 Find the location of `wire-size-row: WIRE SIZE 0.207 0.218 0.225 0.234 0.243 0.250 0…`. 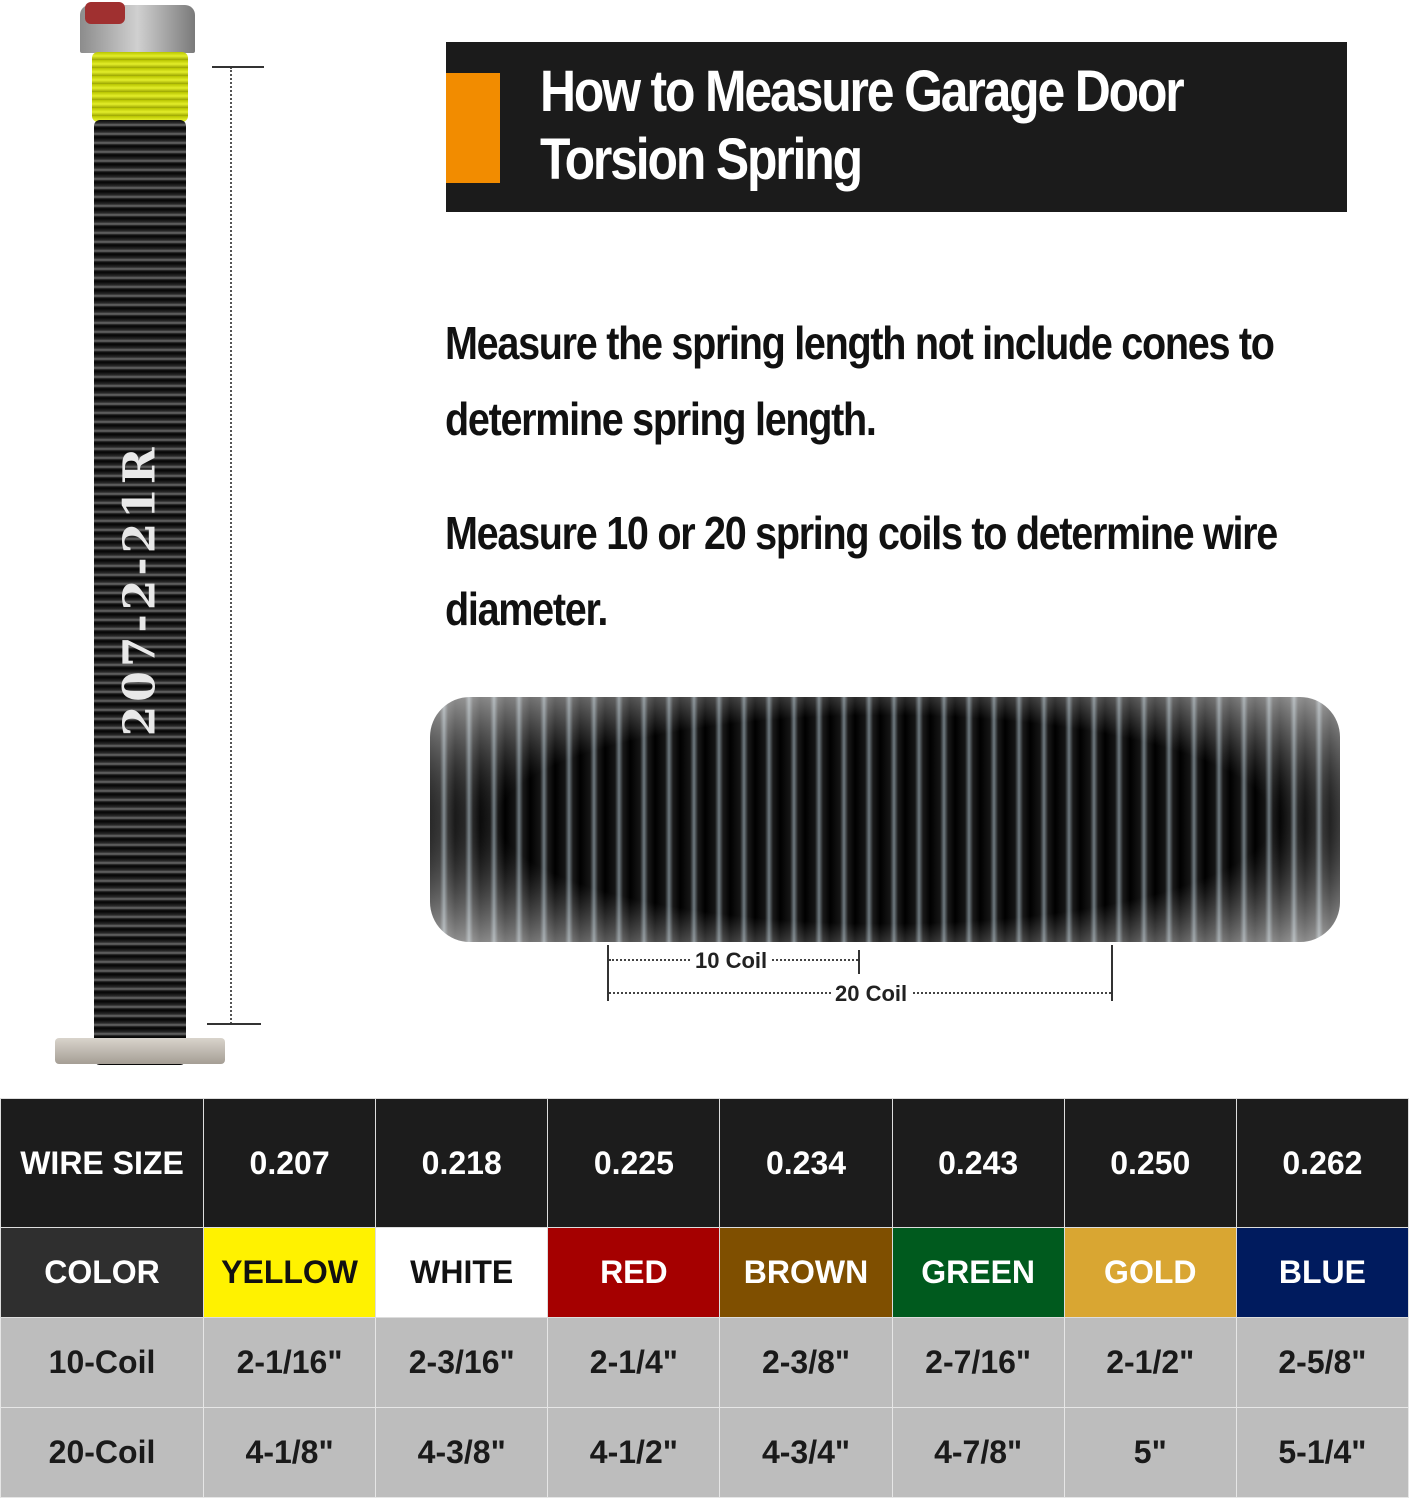

wire-size-row: WIRE SIZE 0.207 0.218 0.225 0.234 0.243 0.250 0… is located at coordinates (704, 1163).